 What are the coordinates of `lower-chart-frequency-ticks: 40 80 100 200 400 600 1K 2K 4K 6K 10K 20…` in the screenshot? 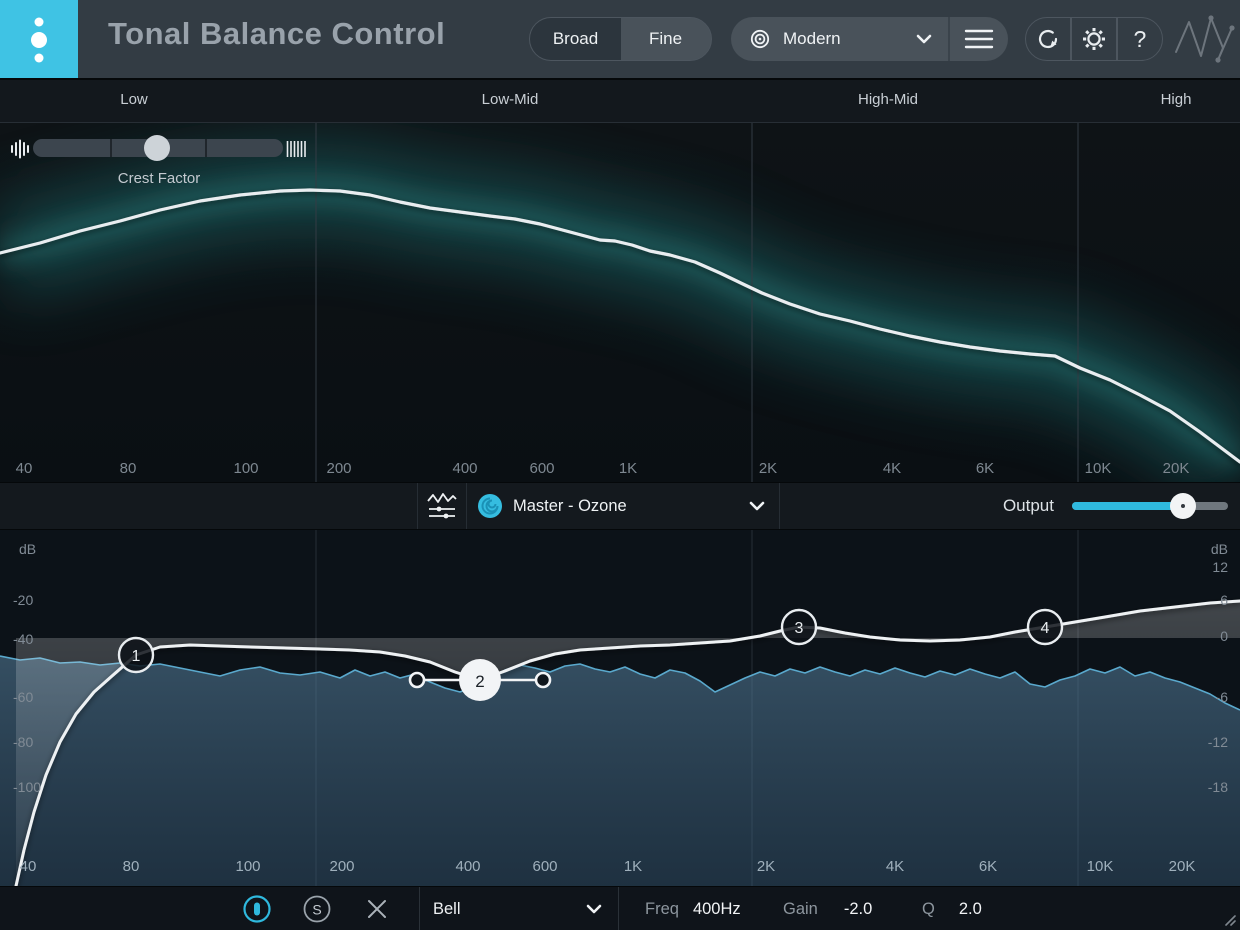 It's located at (608, 866).